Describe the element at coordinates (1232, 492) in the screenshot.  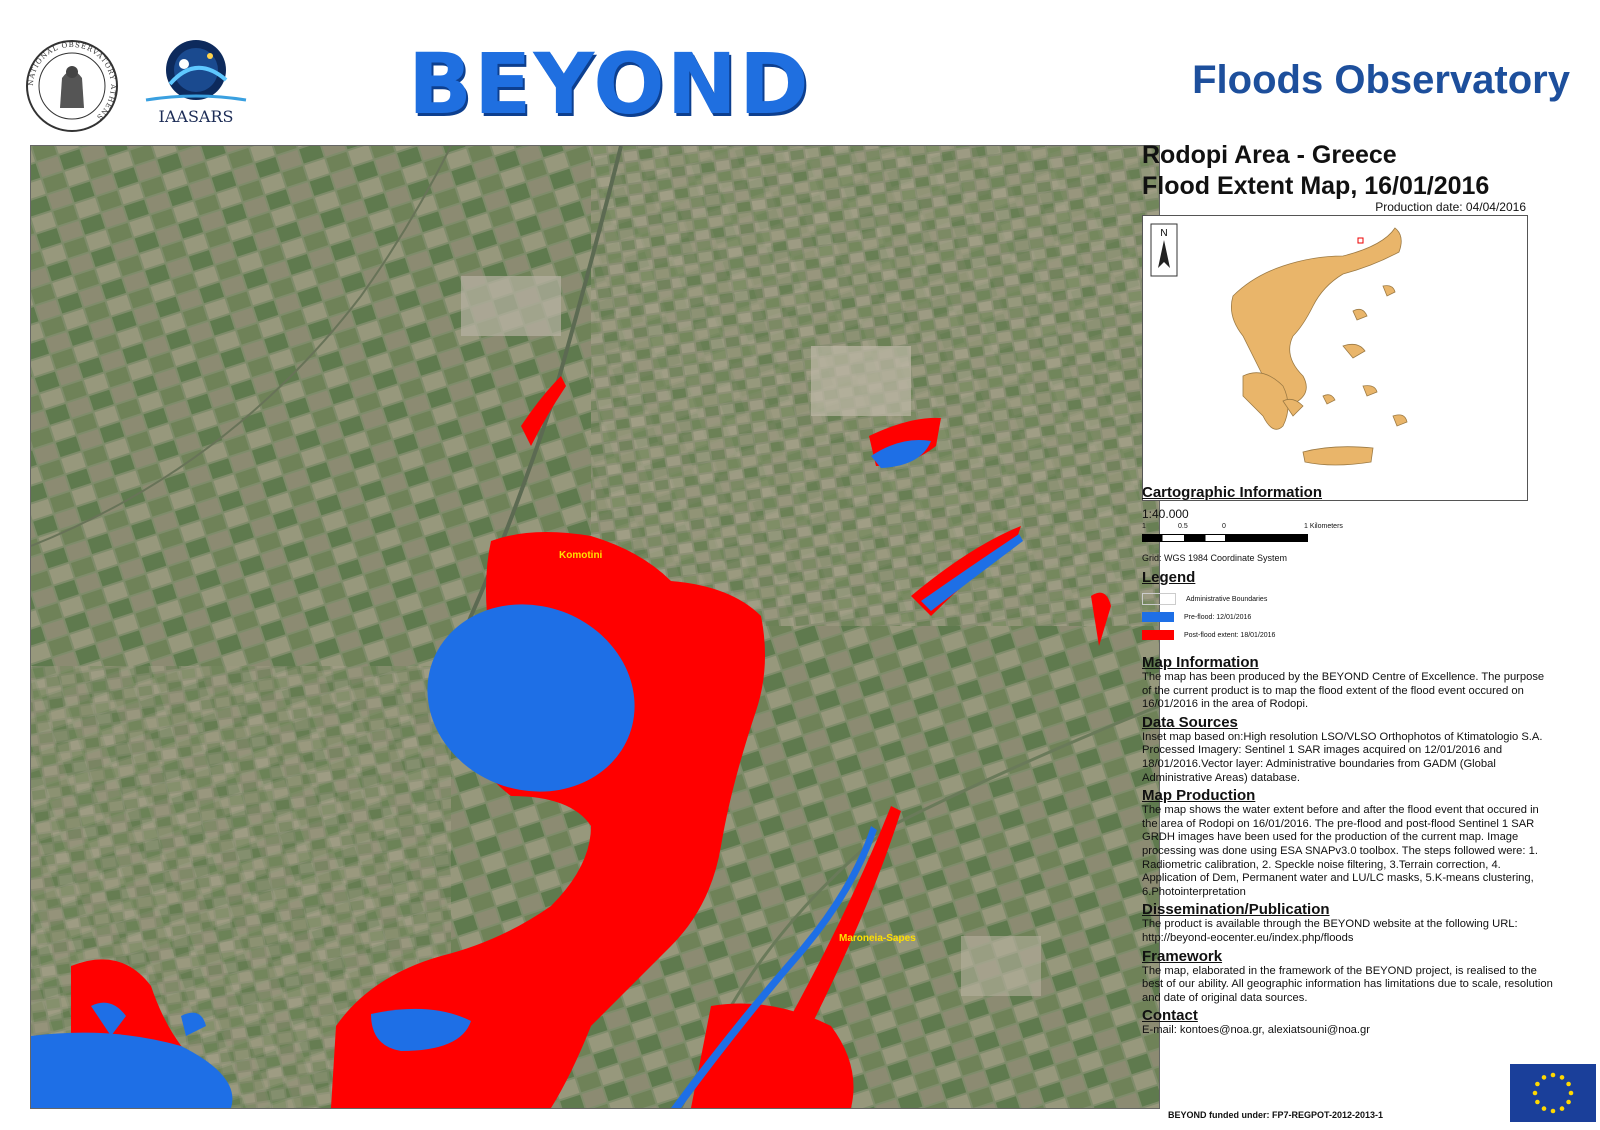
I see `cartographic-heading: Cartographic Information` at that location.